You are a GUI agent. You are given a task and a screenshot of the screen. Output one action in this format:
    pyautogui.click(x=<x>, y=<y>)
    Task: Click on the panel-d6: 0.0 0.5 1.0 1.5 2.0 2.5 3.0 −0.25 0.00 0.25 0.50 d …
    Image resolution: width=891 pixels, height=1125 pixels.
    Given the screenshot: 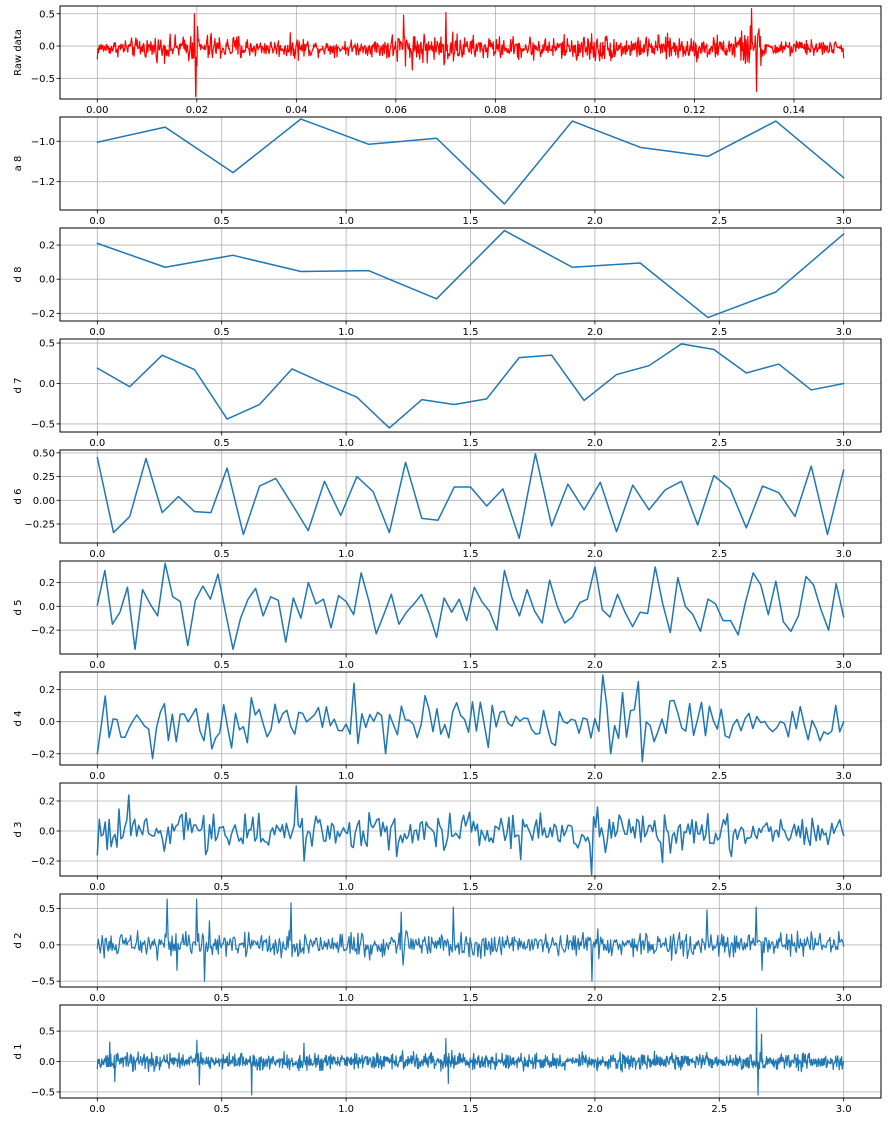 What is the action you would take?
    pyautogui.click(x=447, y=504)
    